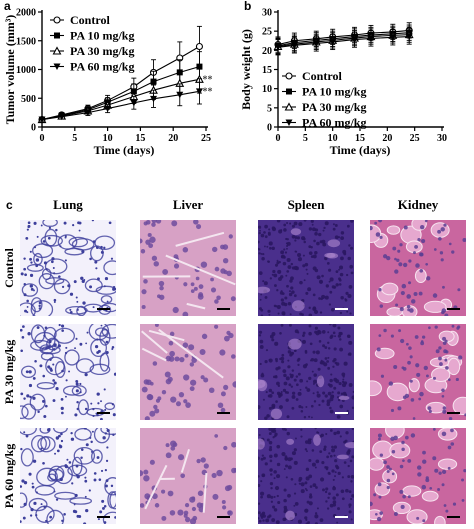  What do you see at coordinates (57, 50) in the screenshot?
I see `legend-marker` at bounding box center [57, 50].